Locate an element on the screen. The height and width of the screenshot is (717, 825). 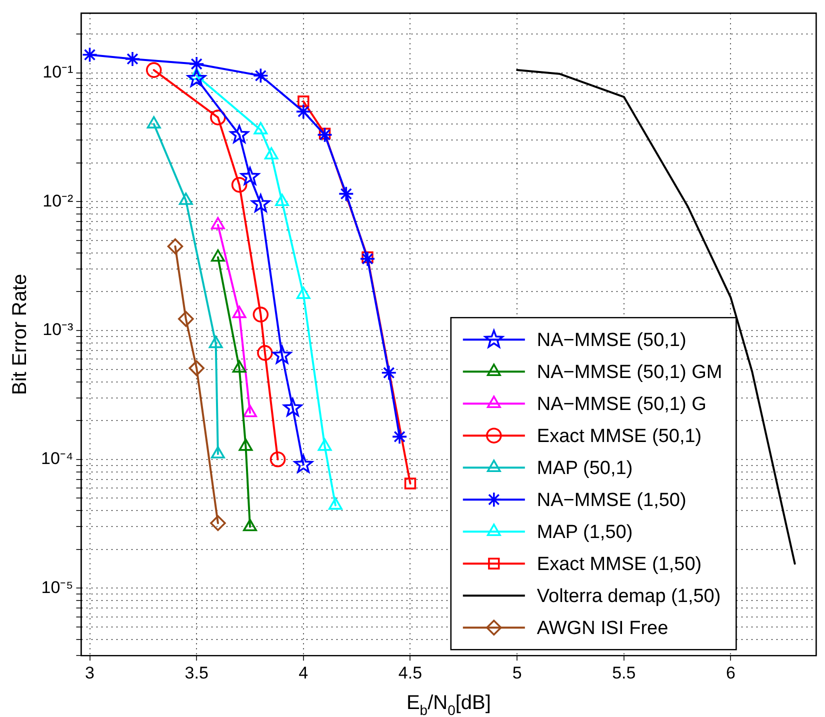
legend-label: Exact MMSE (50,1) is located at coordinates (619, 436).